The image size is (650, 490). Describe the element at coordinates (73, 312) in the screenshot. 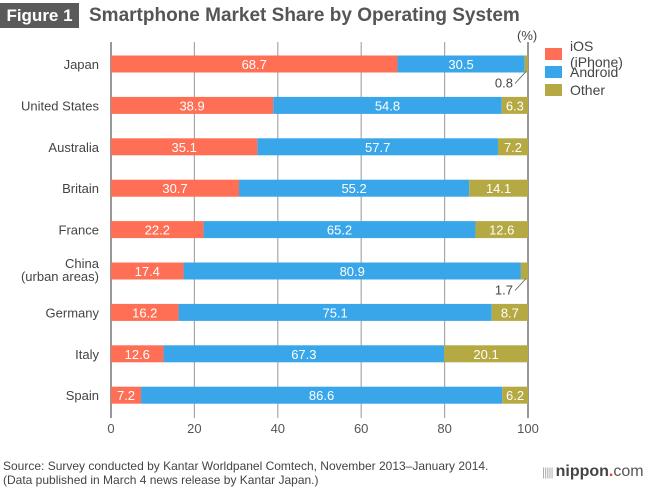

I see `category-label: Germany` at that location.